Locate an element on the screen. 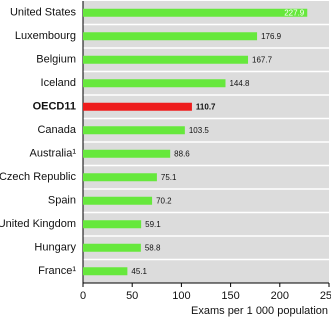 The width and height of the screenshot is (331, 319). y-tick-label: OECD11 is located at coordinates (54, 107).